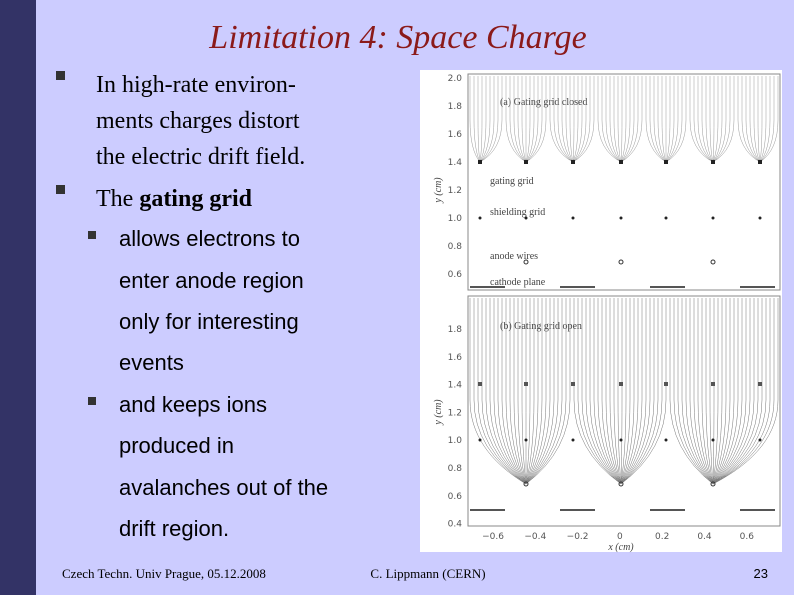 The height and width of the screenshot is (595, 794). What do you see at coordinates (624, 182) in the screenshot?
I see `panel-frame` at bounding box center [624, 182].